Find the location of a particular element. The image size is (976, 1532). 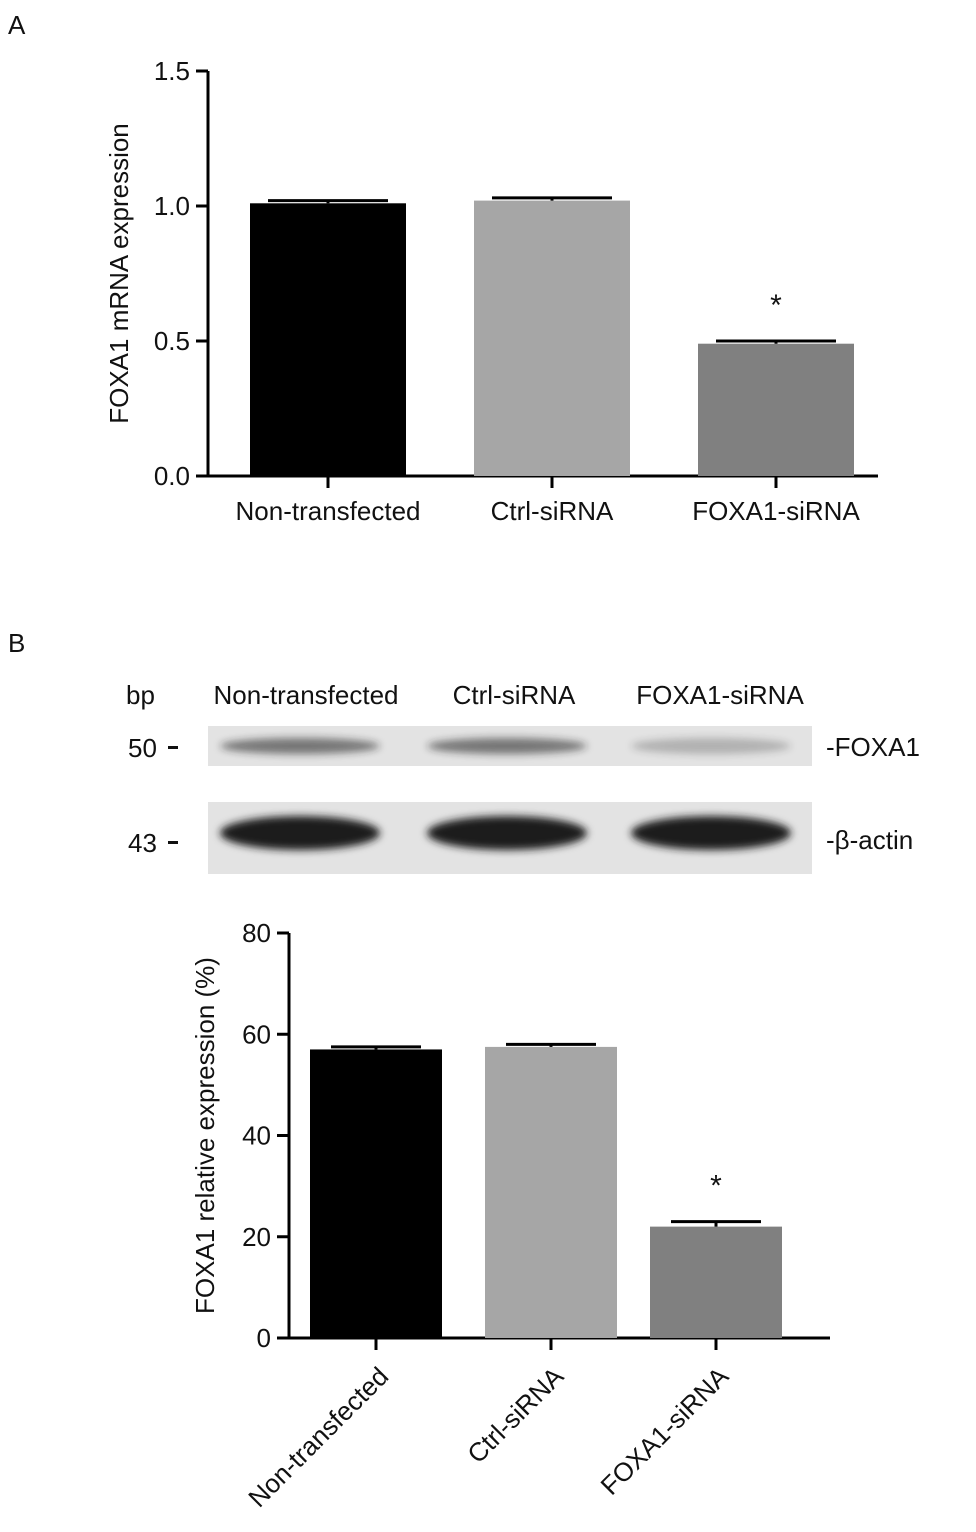

y-axis-label: FOXA1 mRNA expression is located at coordinates (119, 273).